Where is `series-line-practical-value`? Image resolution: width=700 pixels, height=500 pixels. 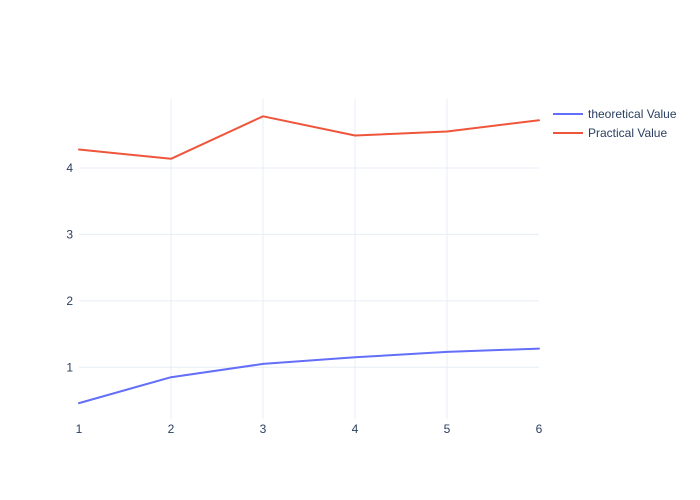 series-line-practical-value is located at coordinates (309, 137).